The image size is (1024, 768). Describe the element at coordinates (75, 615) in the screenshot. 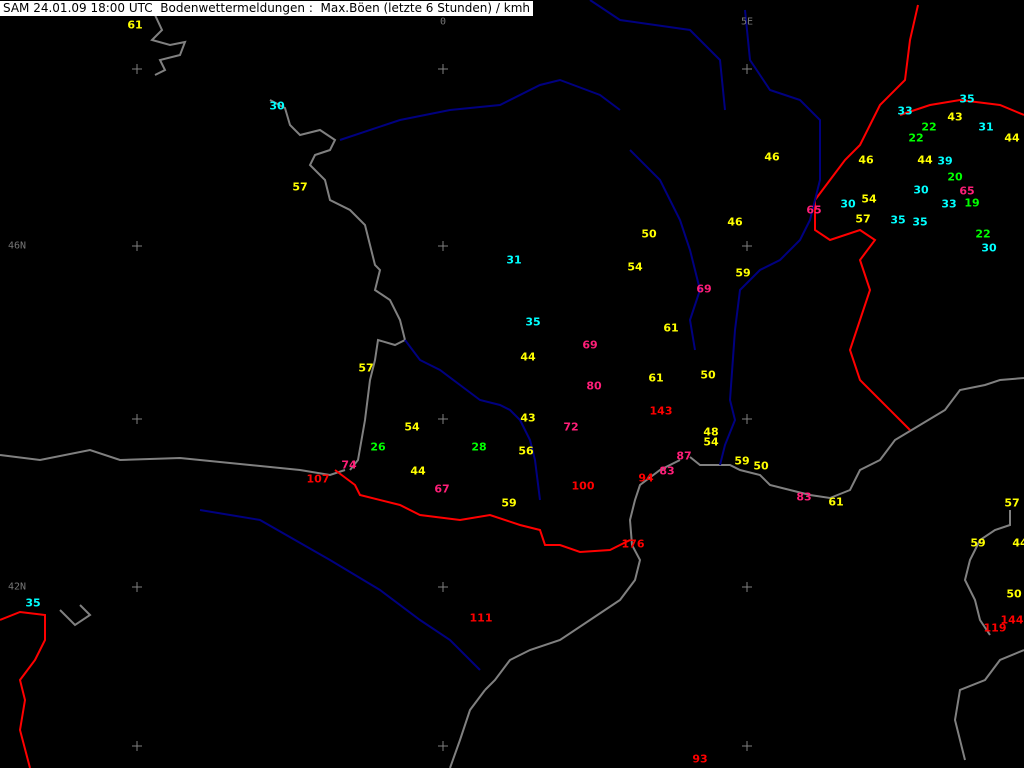

I see `coastline-spain-north` at that location.